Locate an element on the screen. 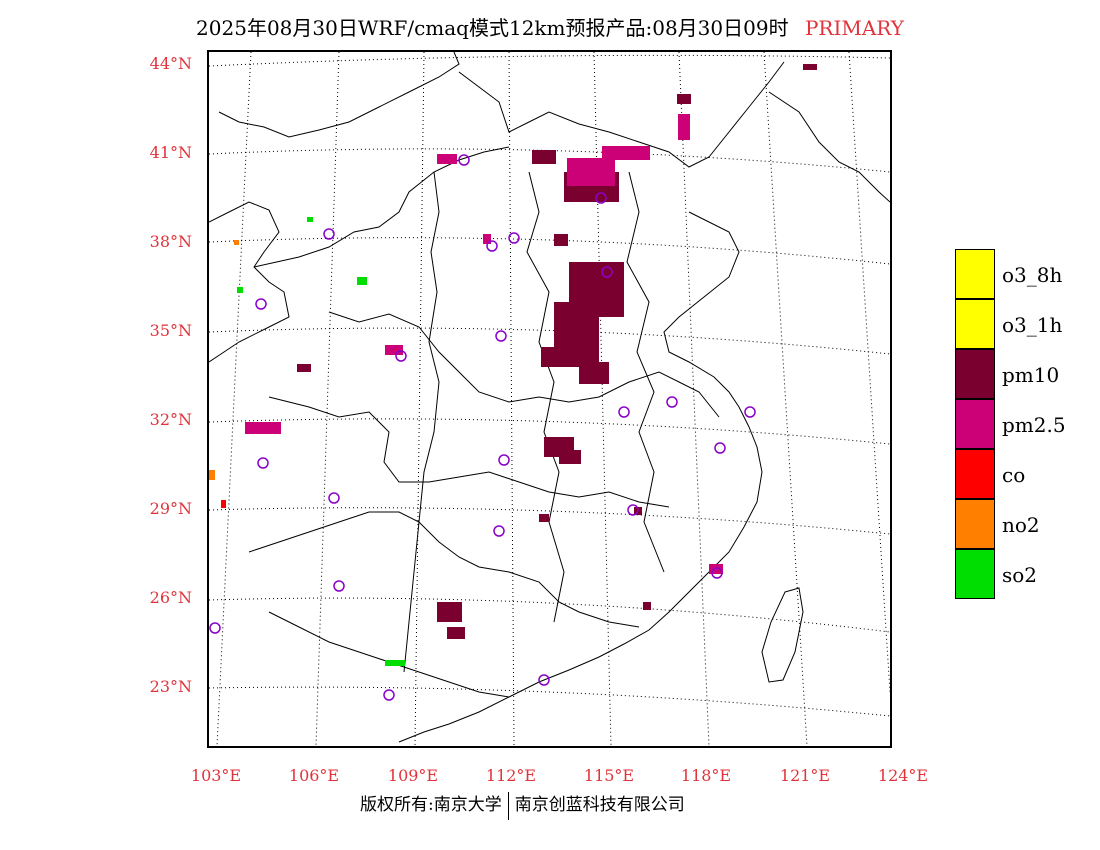 This screenshot has height=850, width=1100. lat-label: 29°N is located at coordinates (170, 508).